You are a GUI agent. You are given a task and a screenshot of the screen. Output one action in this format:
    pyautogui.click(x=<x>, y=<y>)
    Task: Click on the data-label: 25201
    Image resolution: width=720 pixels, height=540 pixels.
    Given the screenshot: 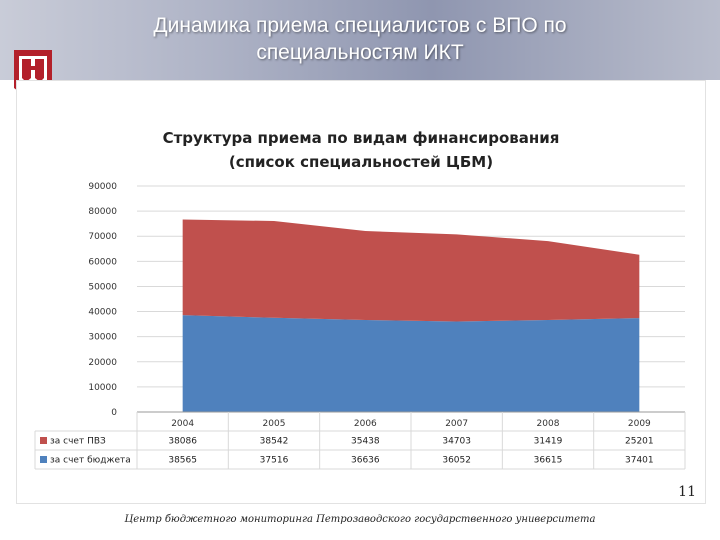 What is the action you would take?
    pyautogui.click(x=639, y=442)
    